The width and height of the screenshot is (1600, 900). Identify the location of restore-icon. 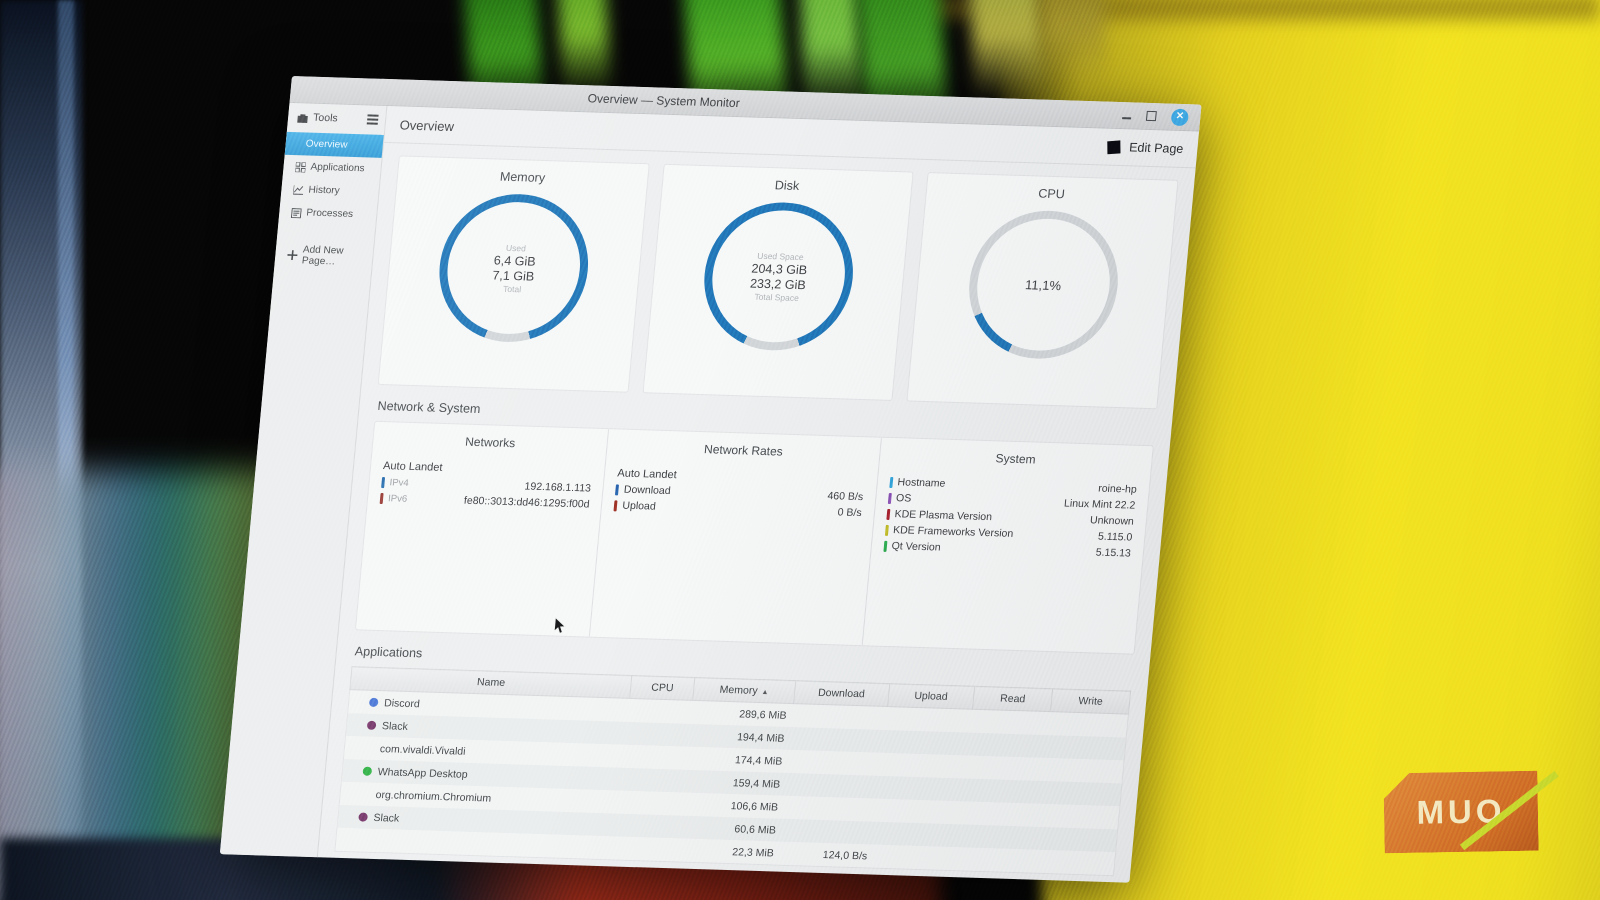
(1151, 116).